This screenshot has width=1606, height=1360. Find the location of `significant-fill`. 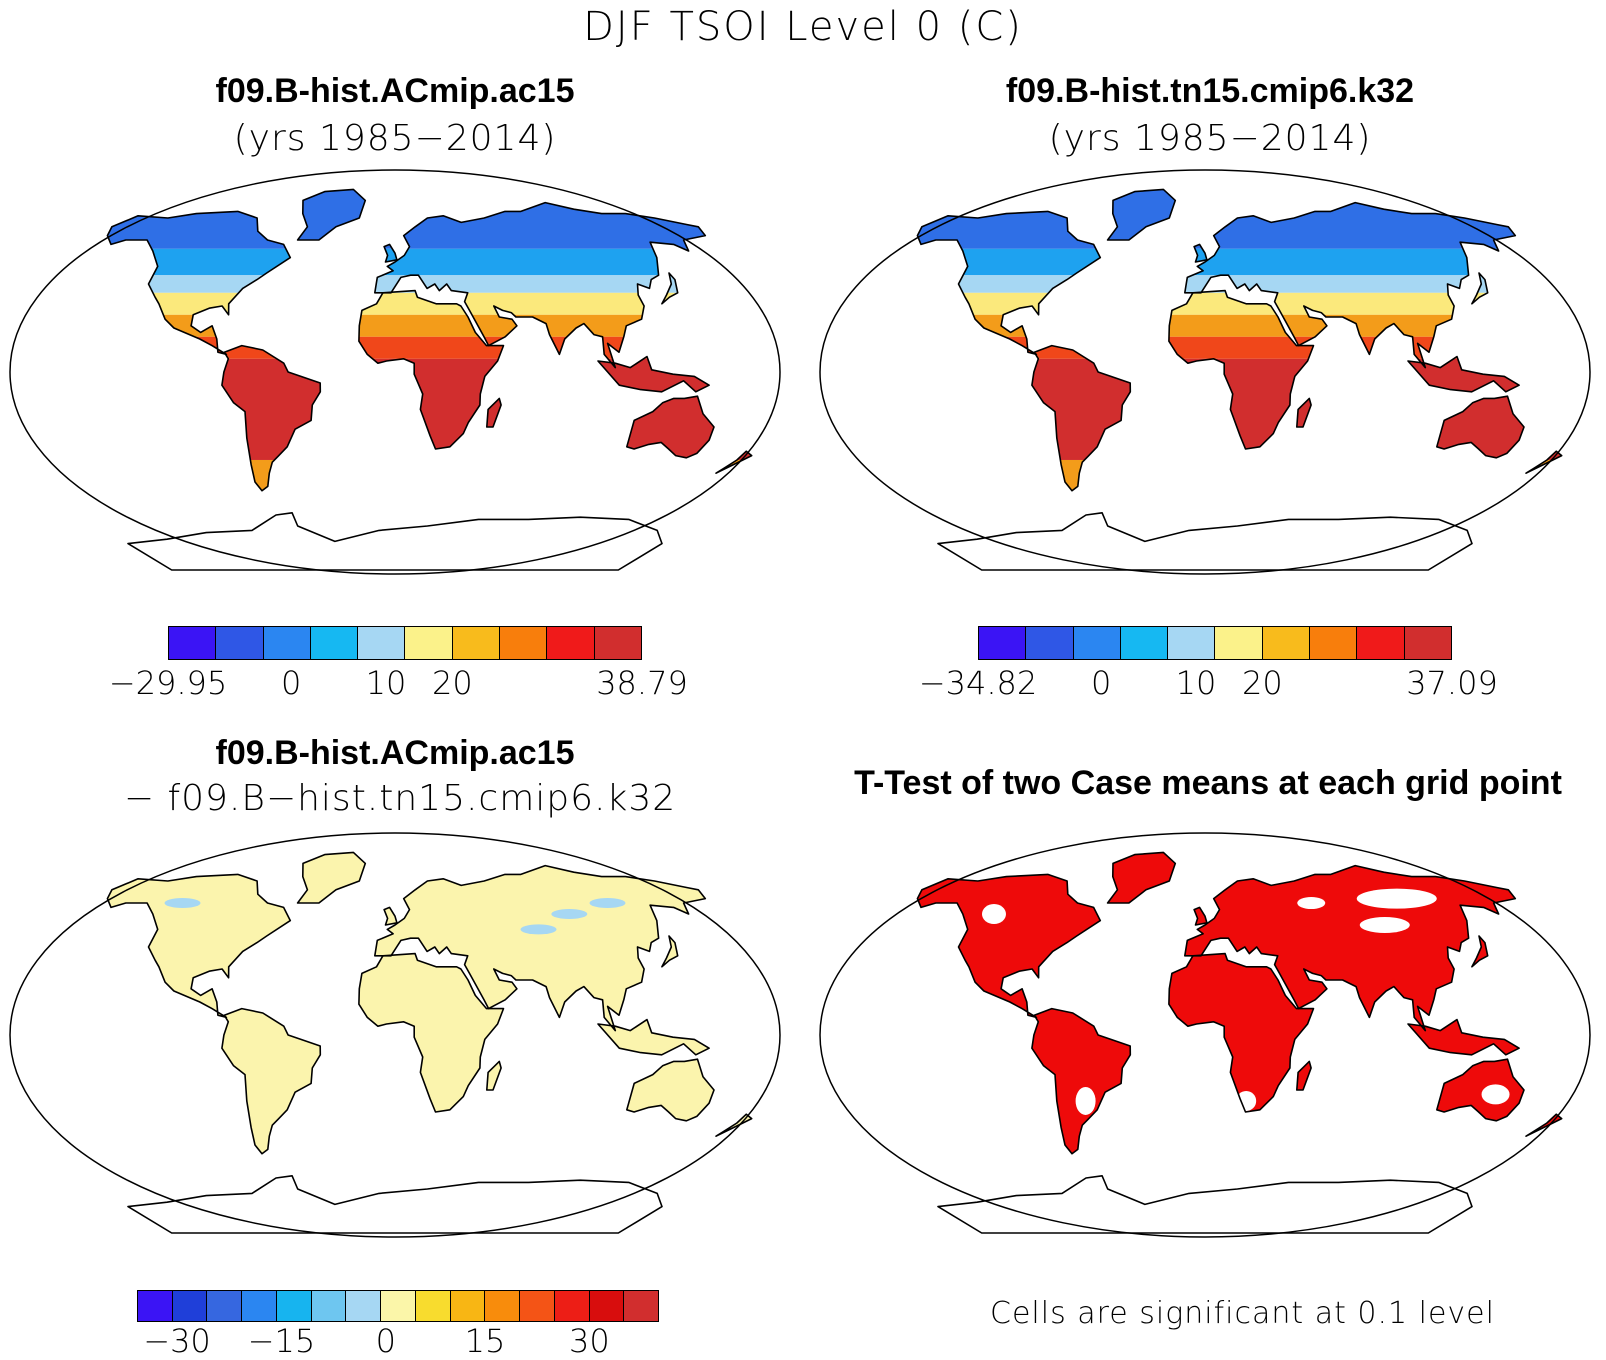

significant-fill is located at coordinates (1239, 1003).